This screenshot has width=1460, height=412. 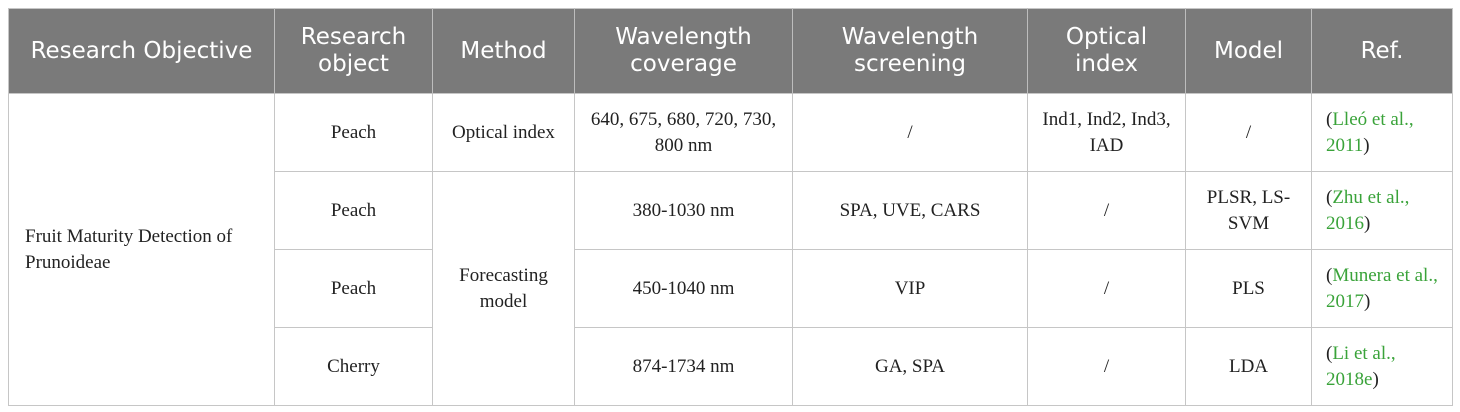 What do you see at coordinates (910, 210) in the screenshot?
I see `wavelength-screening-cell: SPA, UVE, CARS` at bounding box center [910, 210].